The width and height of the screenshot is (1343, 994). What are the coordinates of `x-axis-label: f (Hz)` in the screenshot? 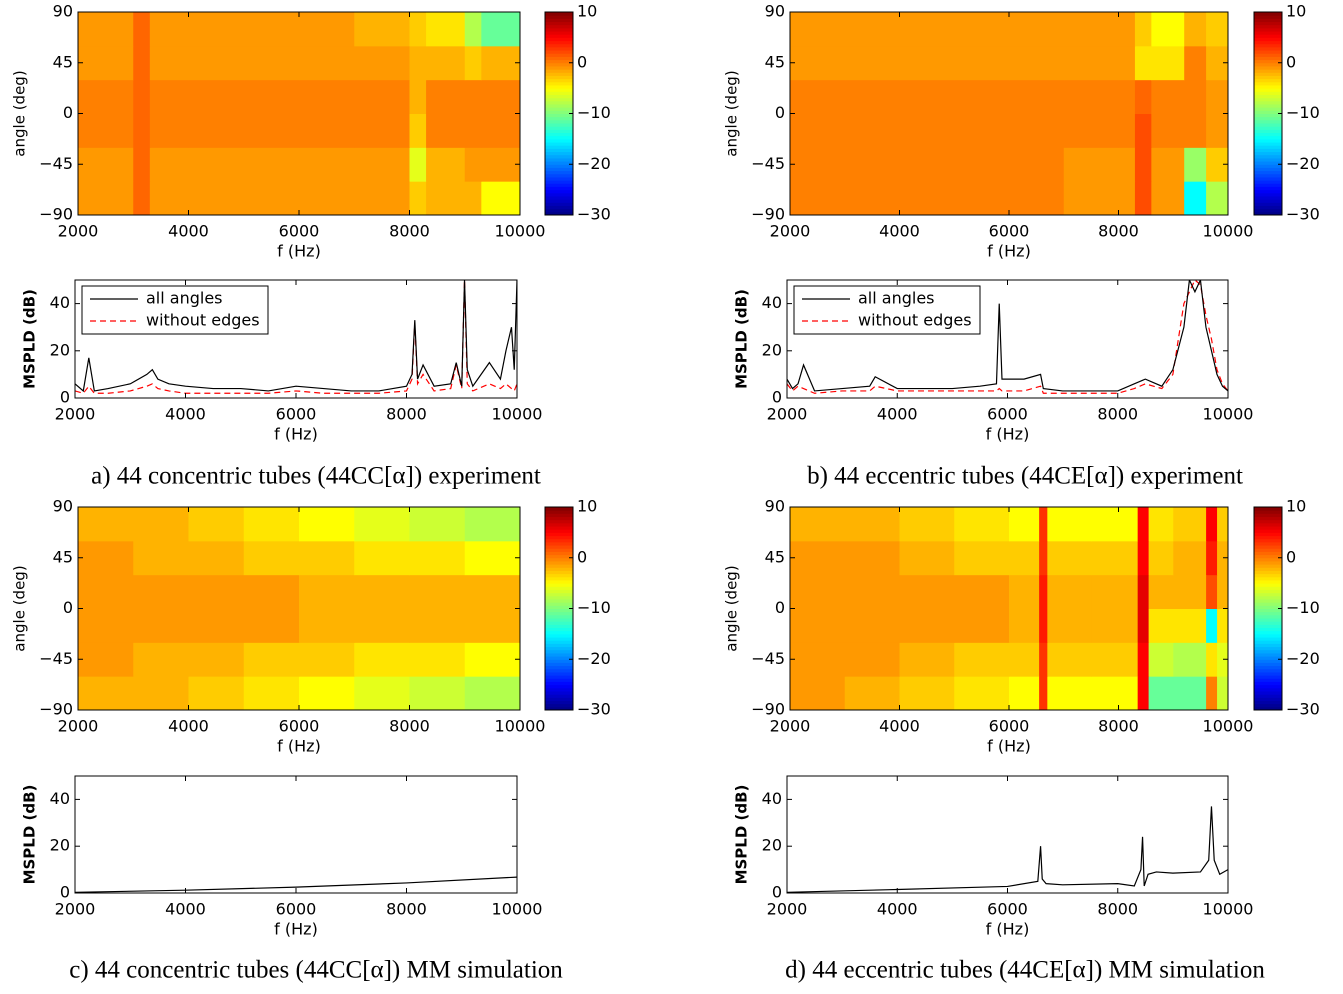 It's located at (1009, 746).